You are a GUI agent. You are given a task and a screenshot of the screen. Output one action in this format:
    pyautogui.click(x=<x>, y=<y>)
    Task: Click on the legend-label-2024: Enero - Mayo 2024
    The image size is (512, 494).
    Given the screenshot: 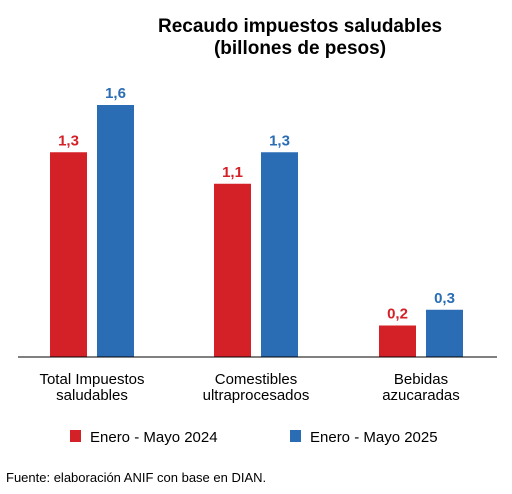 What is the action you would take?
    pyautogui.click(x=154, y=437)
    